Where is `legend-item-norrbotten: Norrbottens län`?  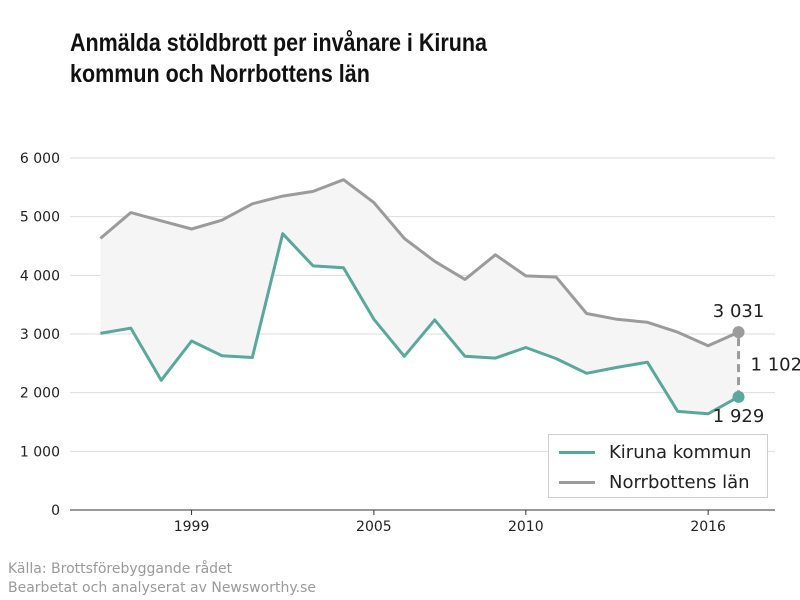
legend-item-norrbotten: Norrbottens län is located at coordinates (654, 482).